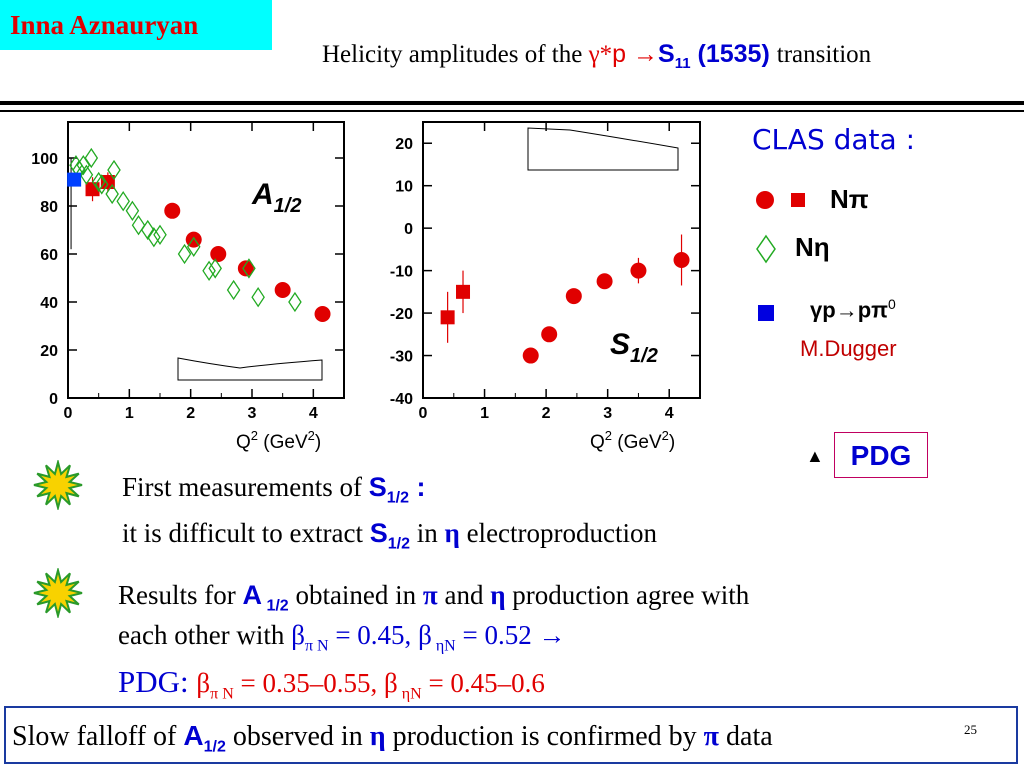  Describe the element at coordinates (644, 356) in the screenshot. I see `chart-title-sub: 1/2` at that location.